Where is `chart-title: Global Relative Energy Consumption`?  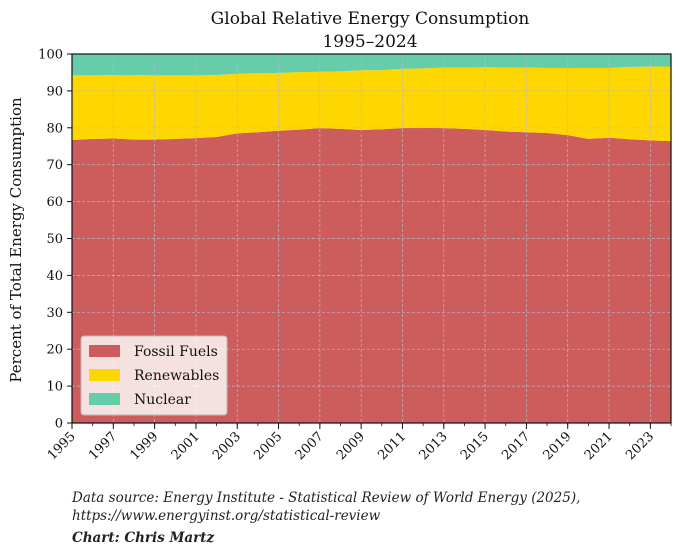 chart-title: Global Relative Energy Consumption is located at coordinates (370, 19).